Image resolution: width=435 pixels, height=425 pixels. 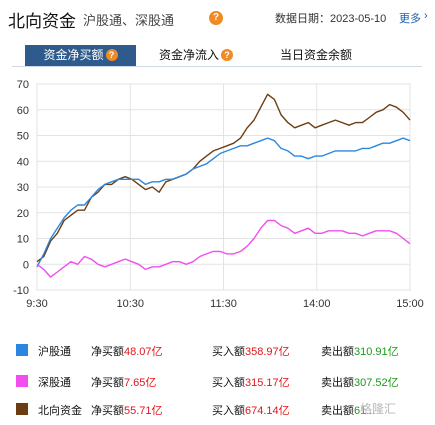 I want to click on legend-row-sz: 深股通 净买额7.65亿 买入额315.17亿 卖出额307.52亿, so click(x=217, y=381).